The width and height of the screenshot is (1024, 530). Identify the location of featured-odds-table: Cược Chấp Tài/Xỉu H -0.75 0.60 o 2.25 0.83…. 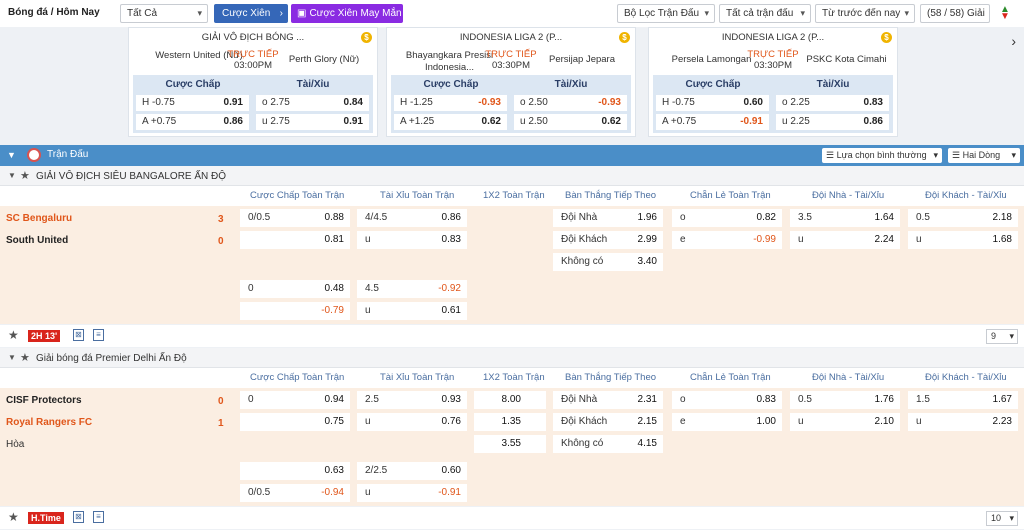
(773, 104).